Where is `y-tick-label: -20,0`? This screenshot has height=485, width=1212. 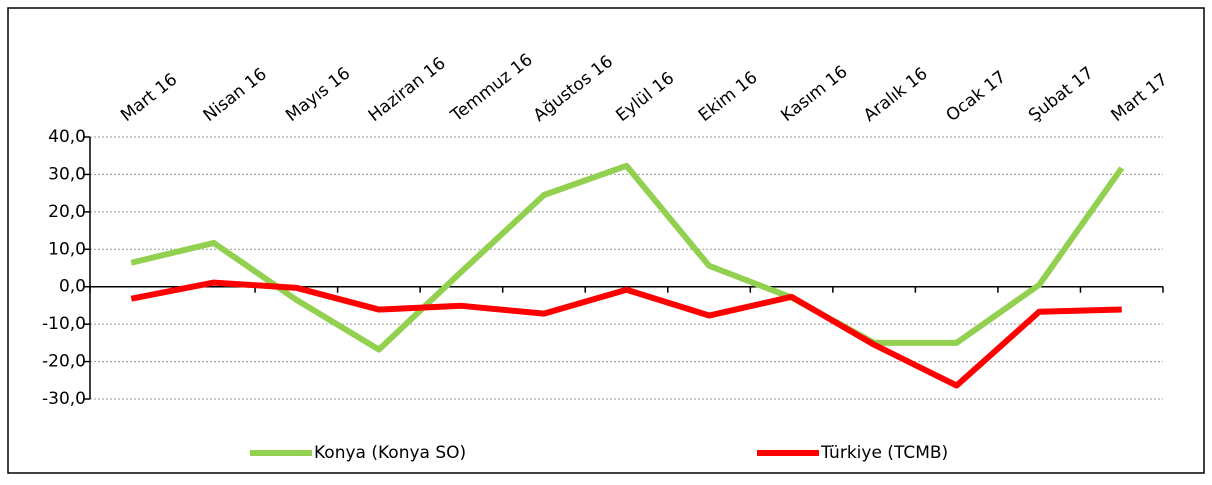 y-tick-label: -20,0 is located at coordinates (64, 362).